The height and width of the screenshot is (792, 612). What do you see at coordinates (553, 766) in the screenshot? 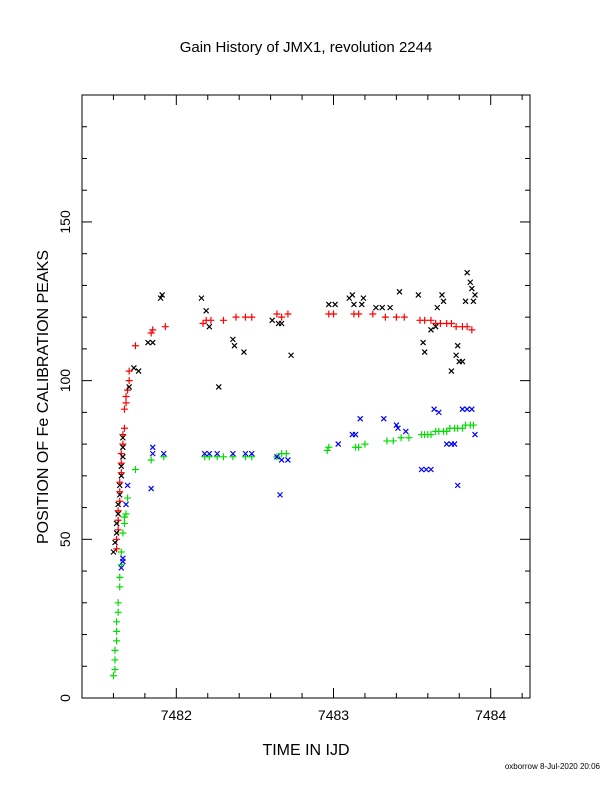
I see `footer-stamp: oxborrow 8-Jul-2020 20:06` at bounding box center [553, 766].